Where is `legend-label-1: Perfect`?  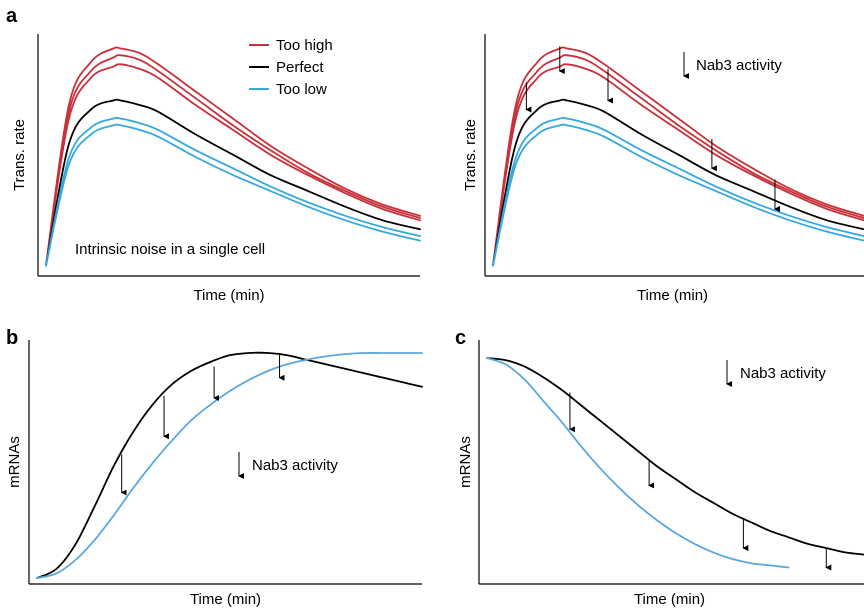 legend-label-1: Perfect is located at coordinates (300, 67).